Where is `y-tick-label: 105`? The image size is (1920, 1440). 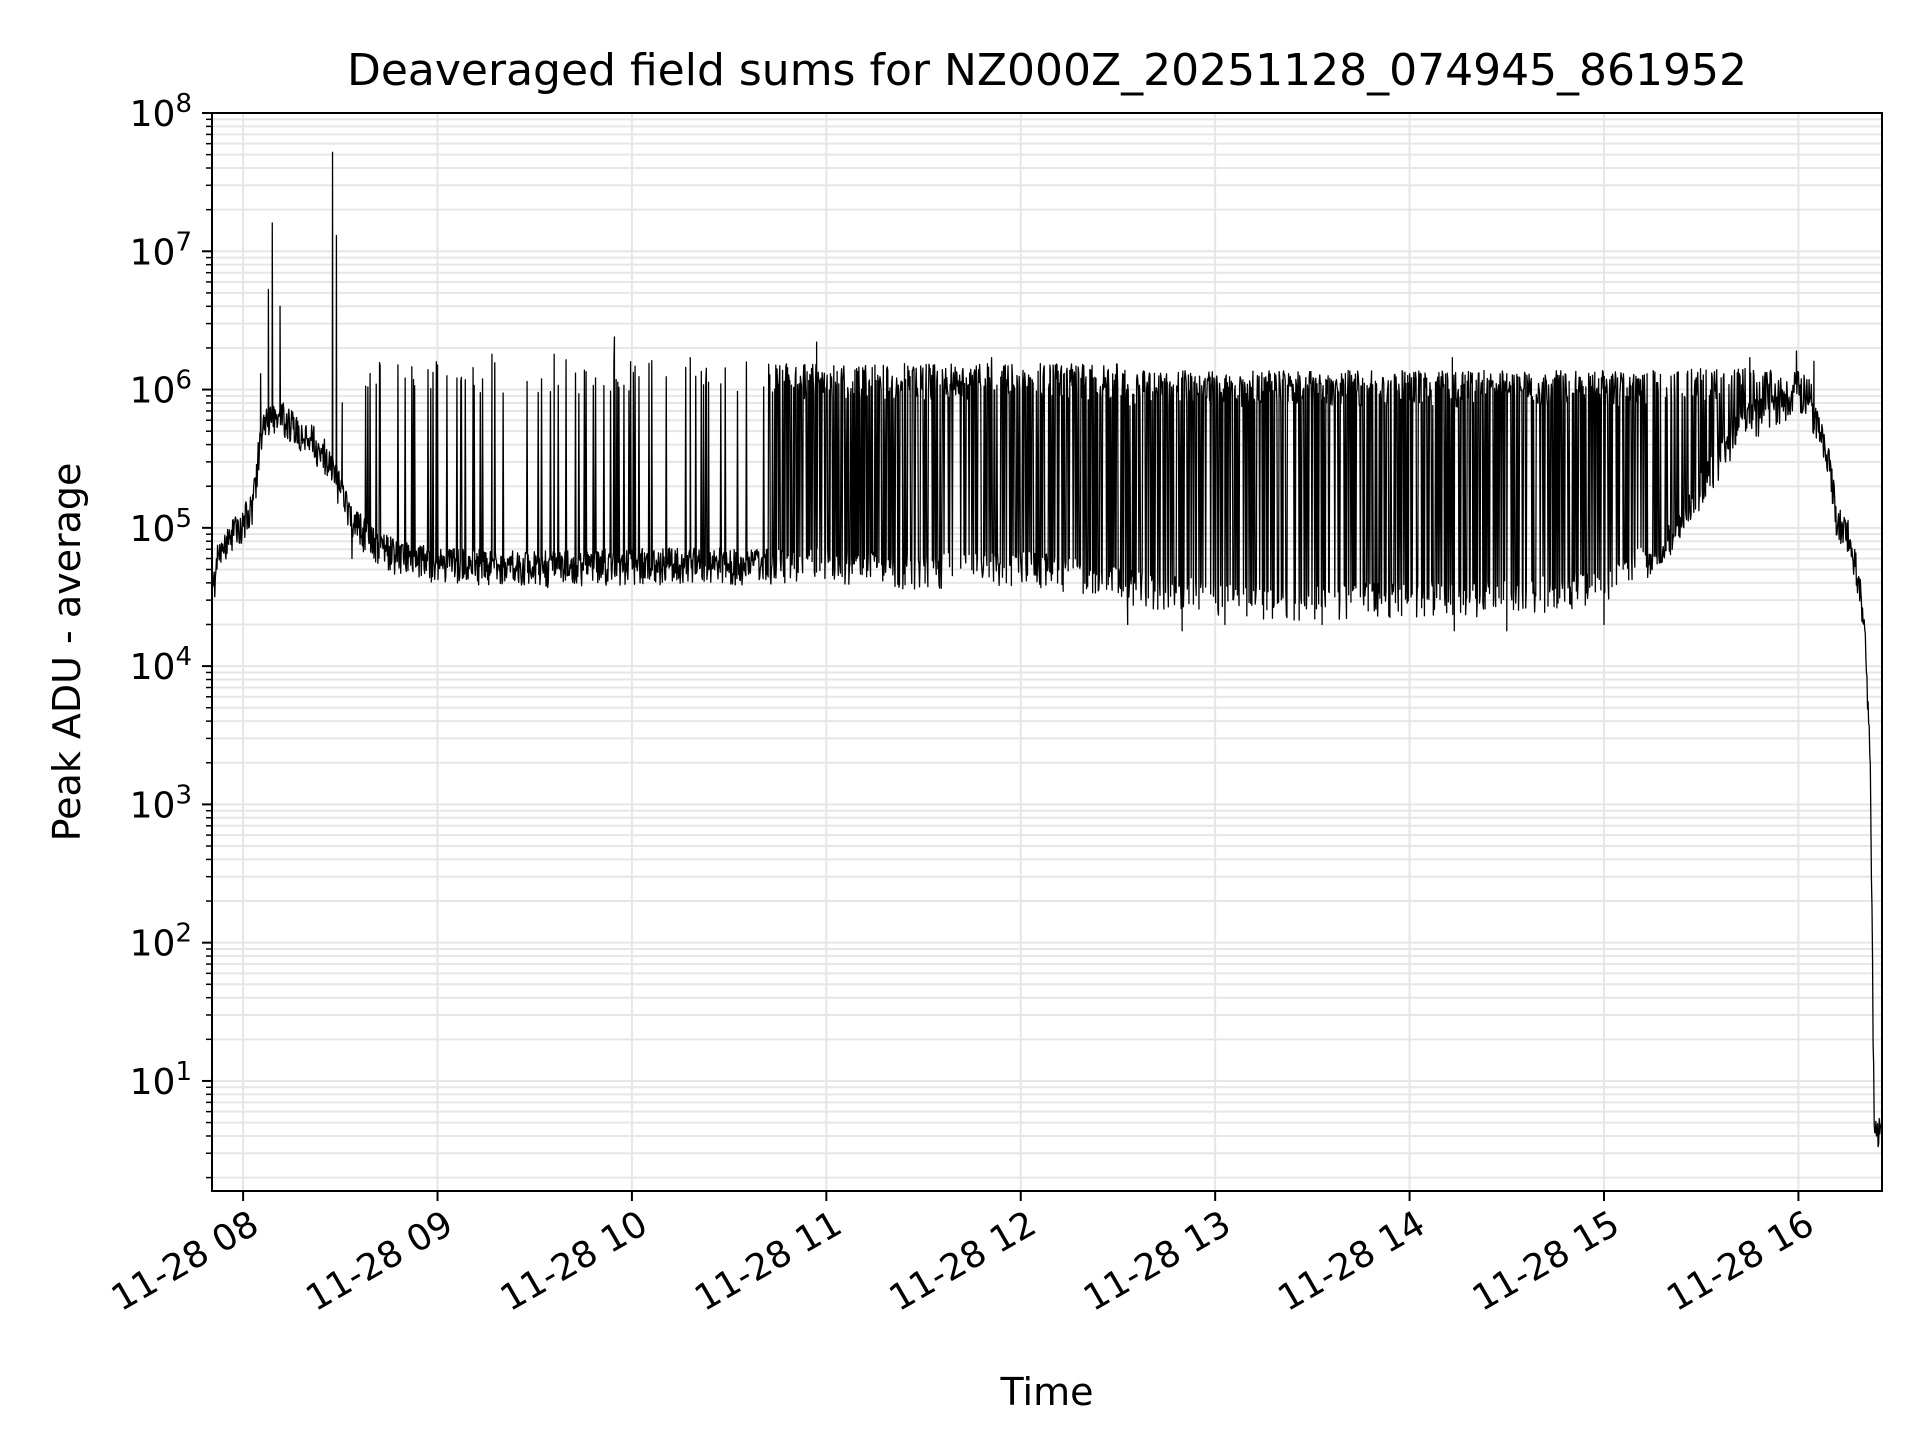
y-tick-label: 105 is located at coordinates (161, 527).